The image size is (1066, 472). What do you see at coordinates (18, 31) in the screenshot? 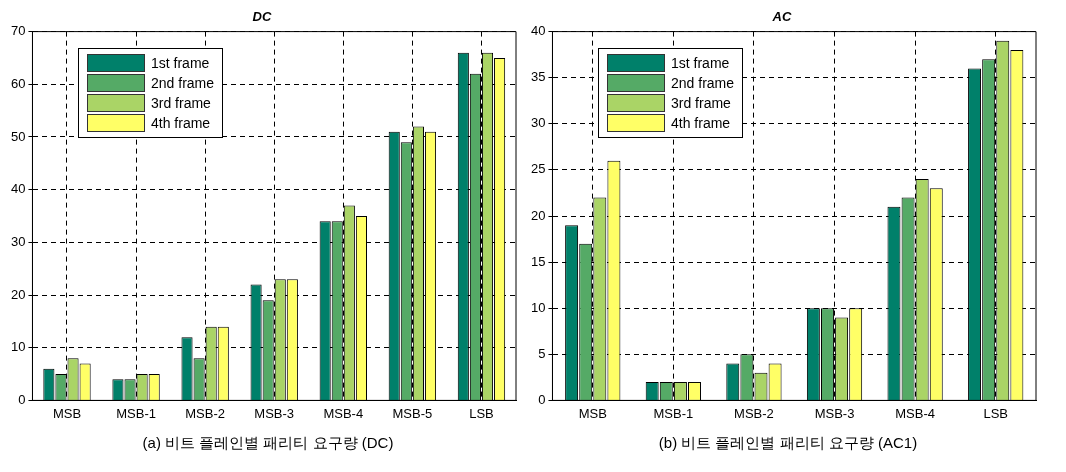
I see `y-tick-label: 70` at bounding box center [18, 31].